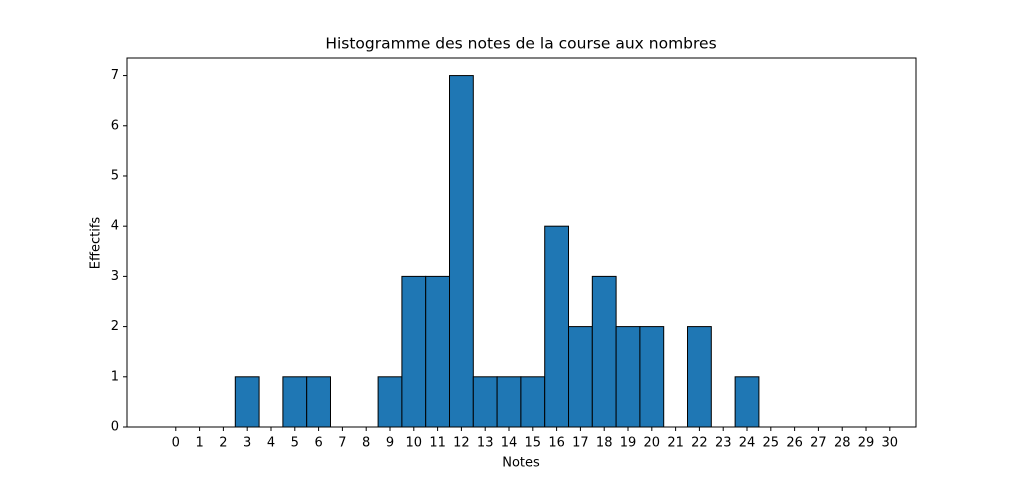  Describe the element at coordinates (115, 376) in the screenshot. I see `y-tick-label: 1` at that location.